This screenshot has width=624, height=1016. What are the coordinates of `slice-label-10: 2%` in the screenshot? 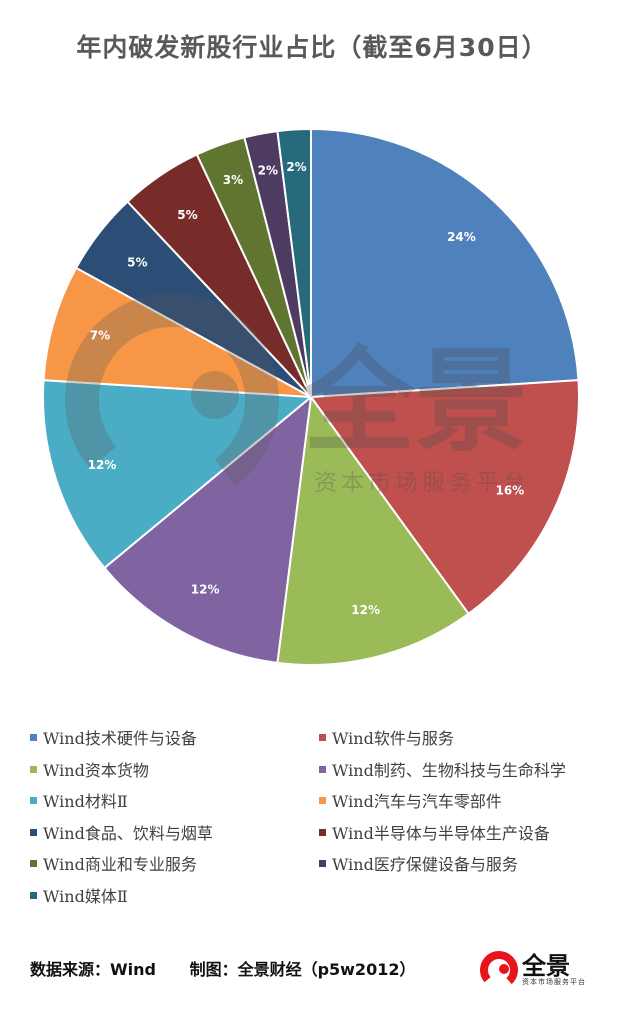 It's located at (296, 167).